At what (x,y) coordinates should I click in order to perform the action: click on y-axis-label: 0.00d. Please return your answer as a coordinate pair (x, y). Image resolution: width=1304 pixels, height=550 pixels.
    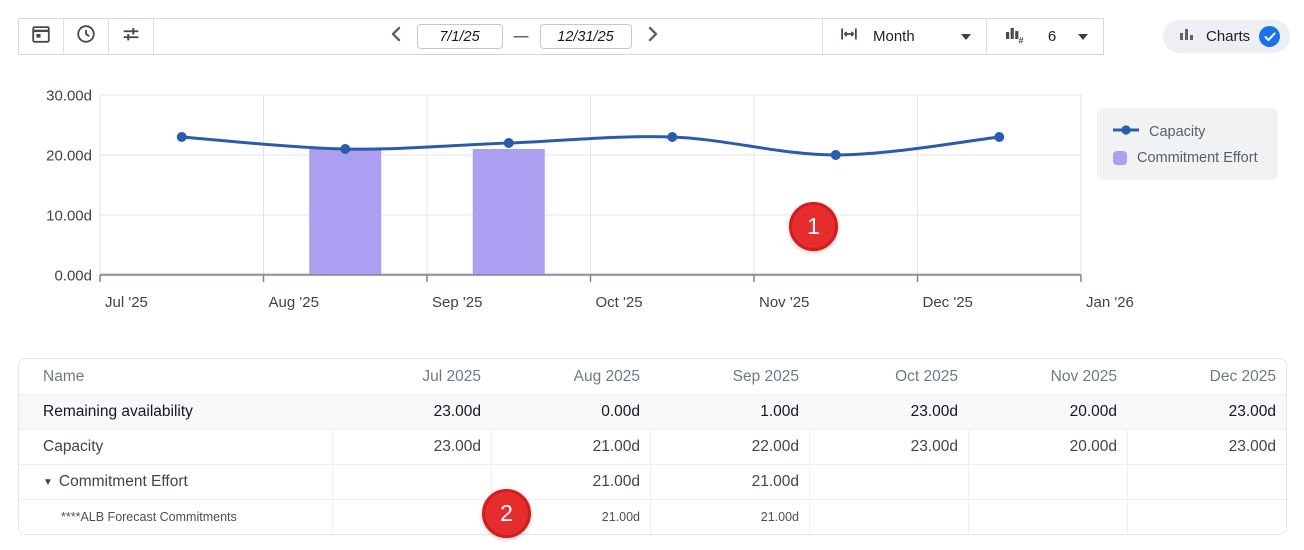
    Looking at the image, I should click on (73, 276).